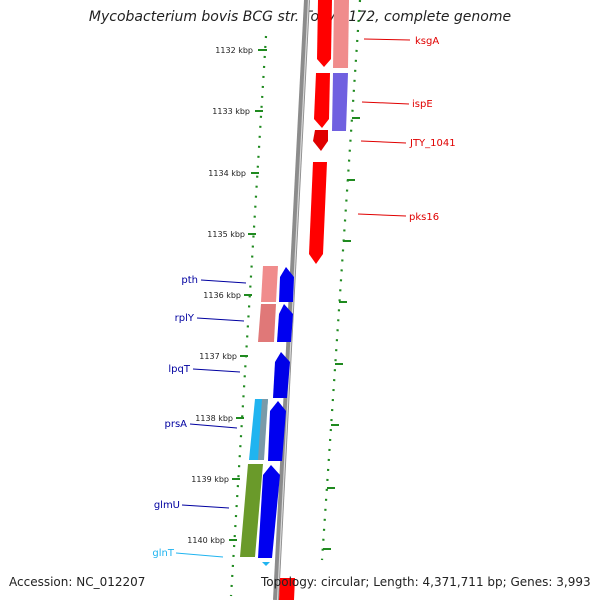  I want to click on gene-pks16, so click(318, 213).